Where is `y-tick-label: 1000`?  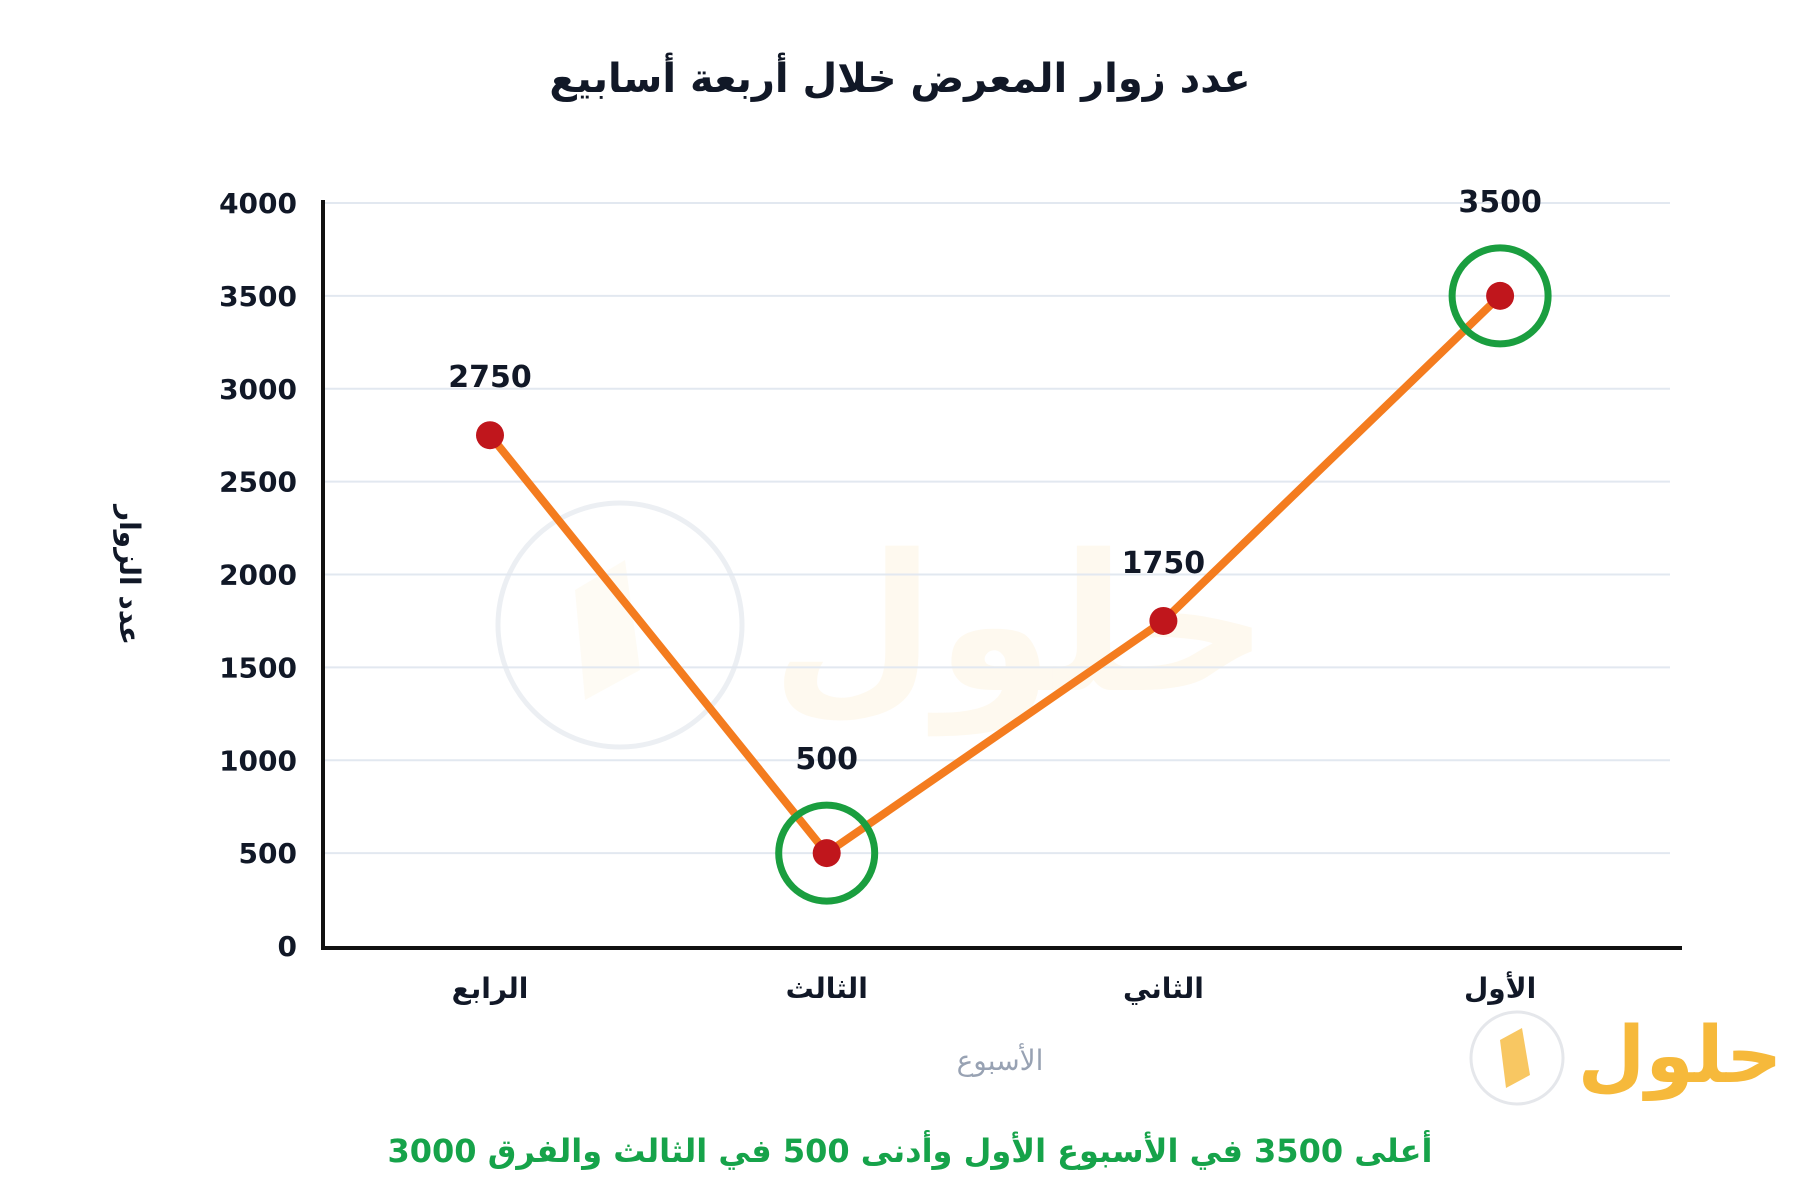
y-tick-label: 1000 is located at coordinates (258, 760).